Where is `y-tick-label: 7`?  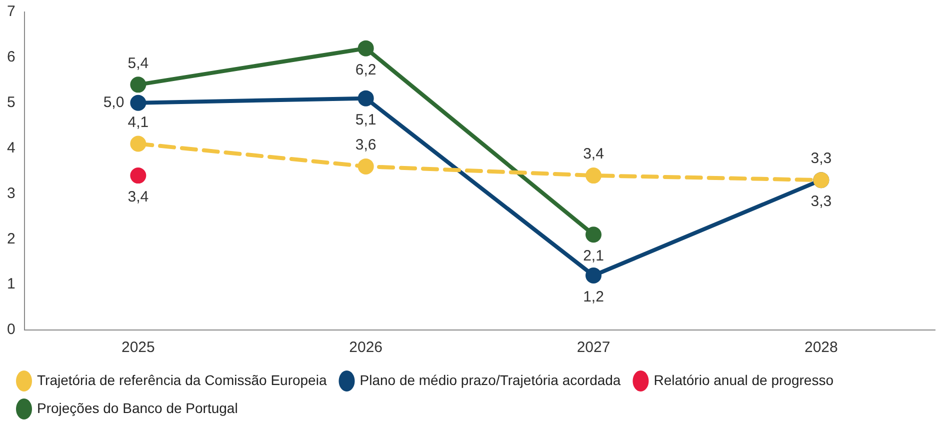
y-tick-label: 7 is located at coordinates (11, 11).